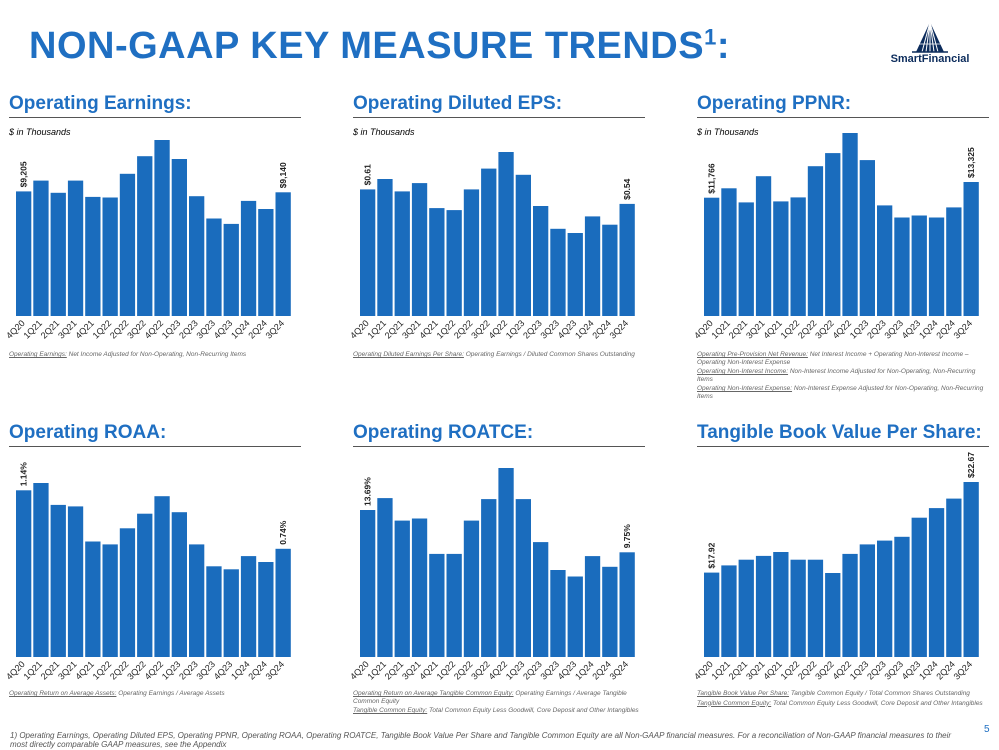  Describe the element at coordinates (408, 354) in the screenshot. I see `definition-term: Operating Diluted Earnings Per Share:` at that location.